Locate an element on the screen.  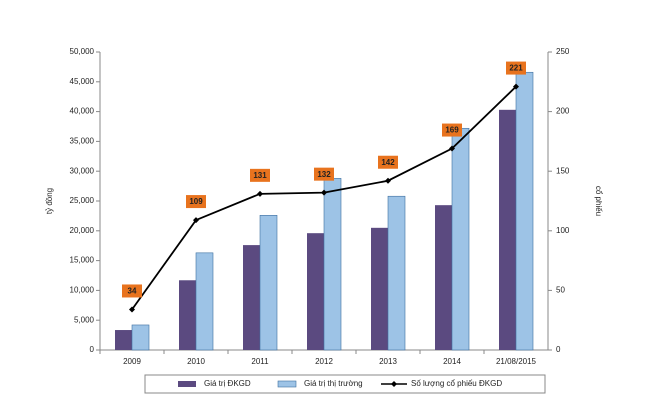
y-tick-label: 10,000 is located at coordinates (82, 290).